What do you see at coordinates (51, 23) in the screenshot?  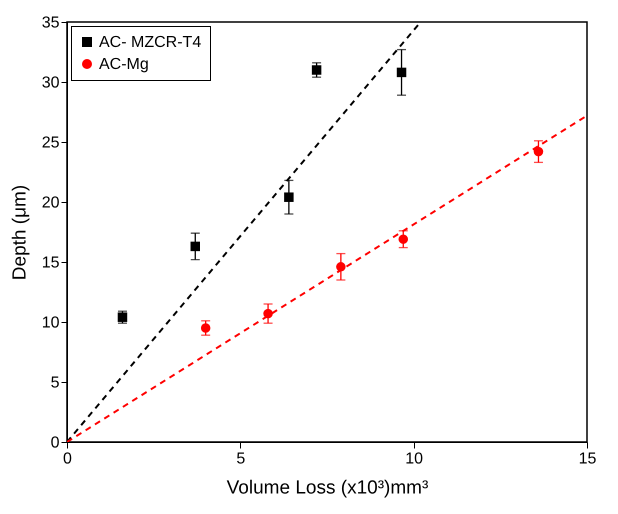 I see `y-tick-label: 35` at bounding box center [51, 23].